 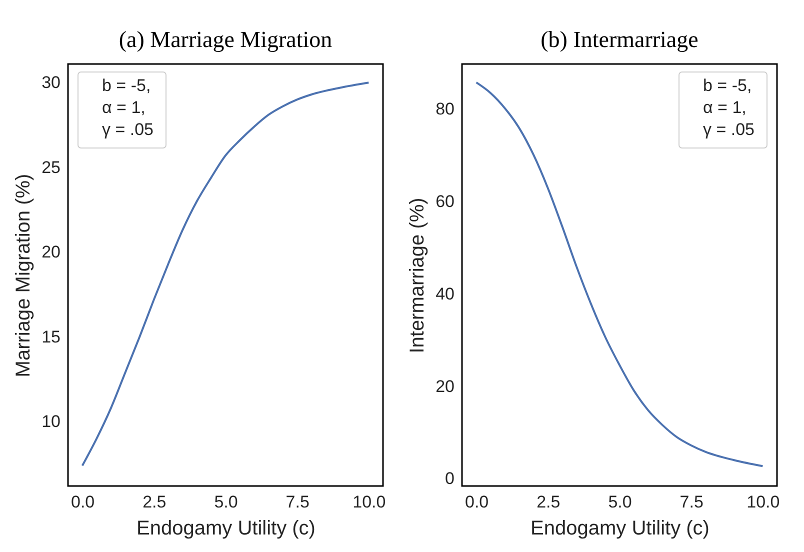 I want to click on y-tick-label: 0, so click(x=449, y=478).